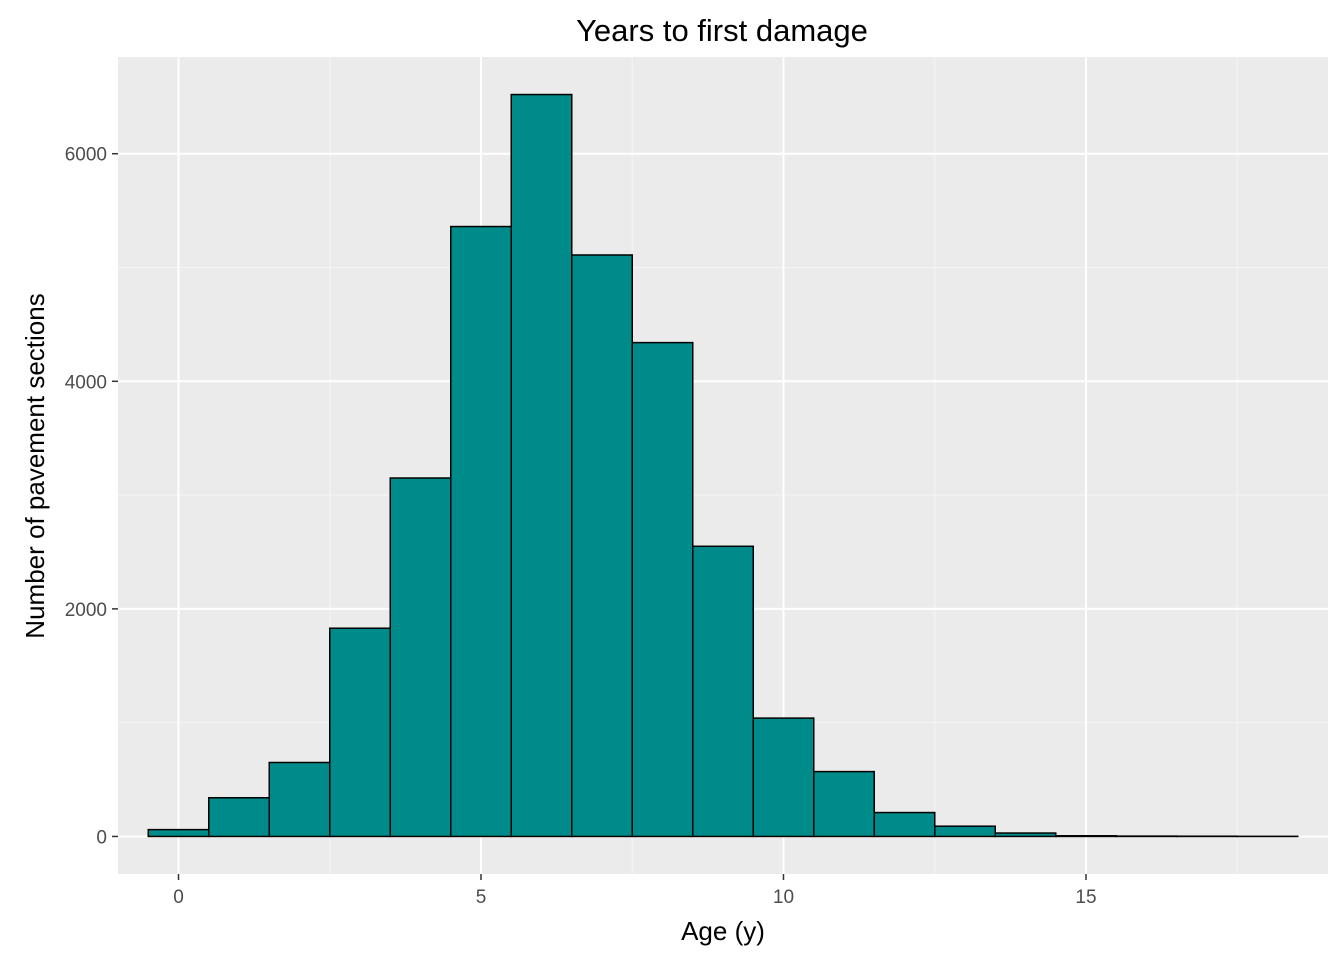 The image size is (1344, 960). What do you see at coordinates (101, 837) in the screenshot?
I see `y-tick-label: 0` at bounding box center [101, 837].